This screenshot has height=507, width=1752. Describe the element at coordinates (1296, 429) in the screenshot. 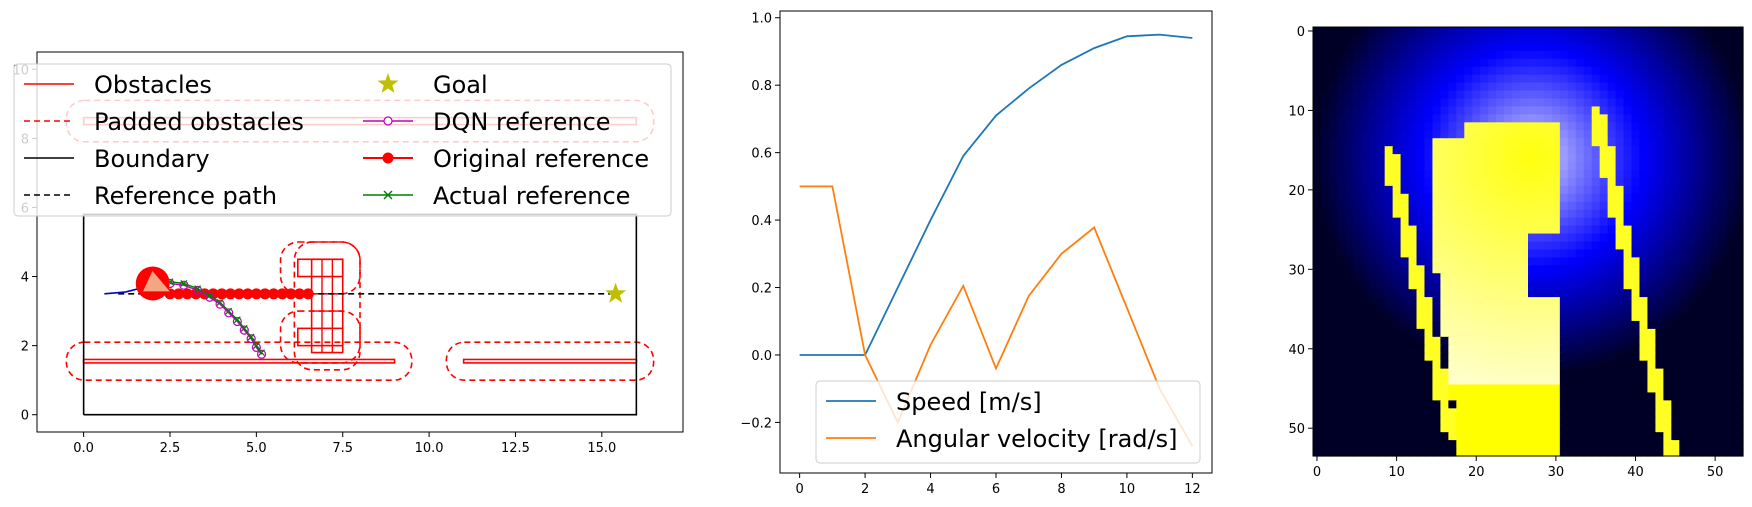

I see `heatmap-y-tick-label-5: 50` at that location.